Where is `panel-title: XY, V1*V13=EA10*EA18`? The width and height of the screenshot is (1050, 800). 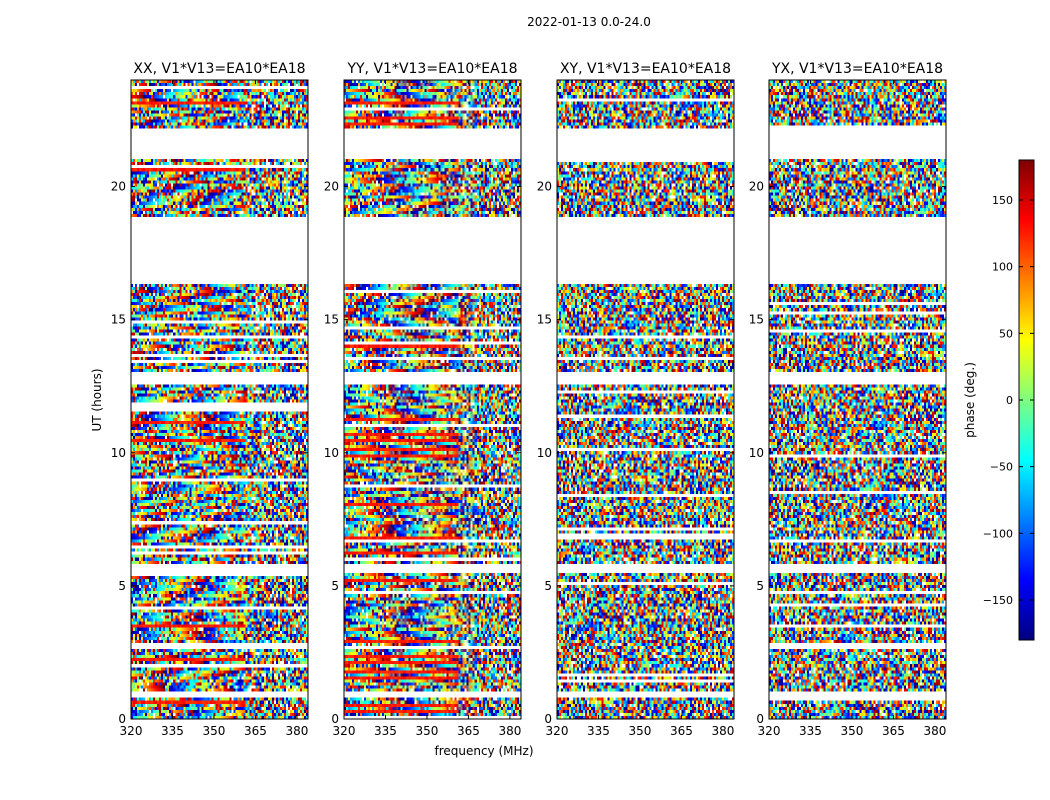 panel-title: XY, V1*V13=EA10*EA18 is located at coordinates (645, 69).